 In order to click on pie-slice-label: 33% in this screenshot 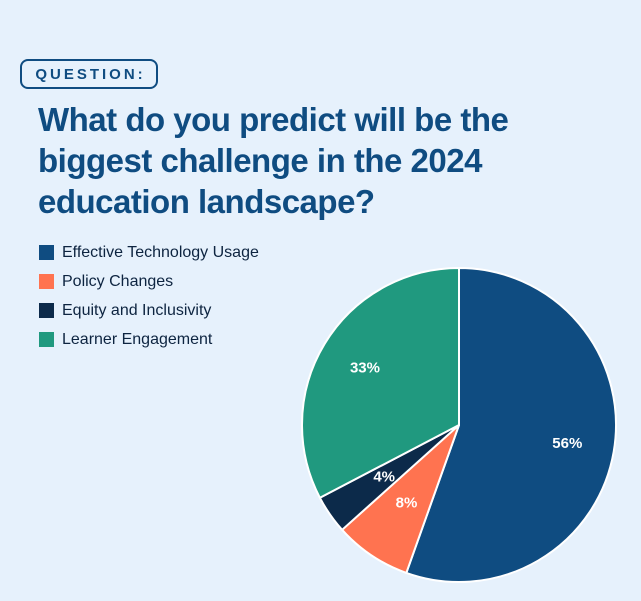, I will do `click(365, 368)`.